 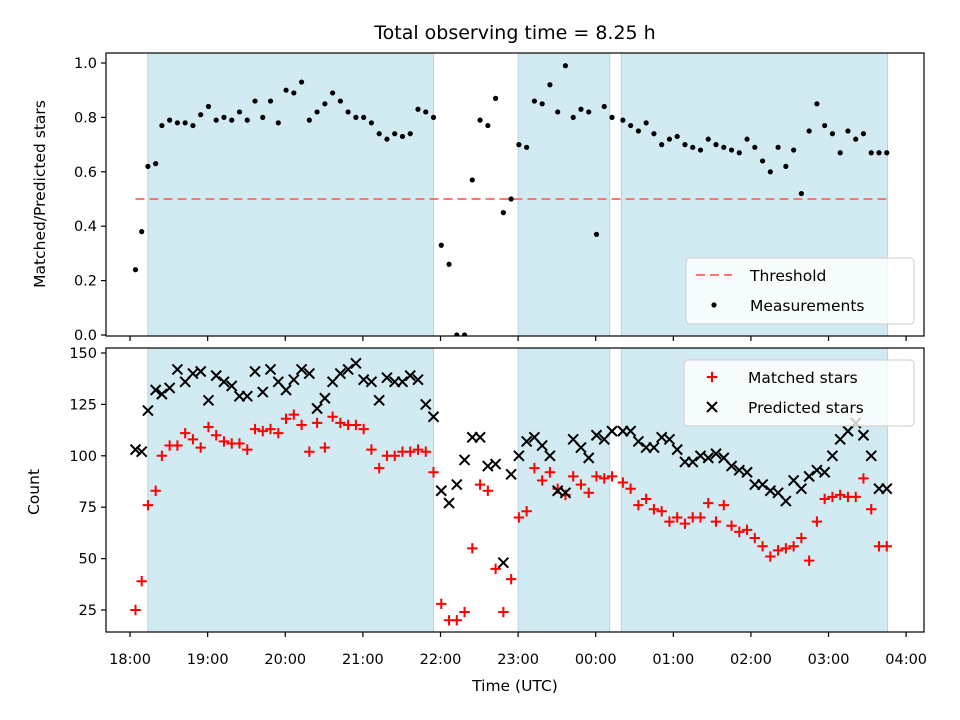 What do you see at coordinates (85, 64) in the screenshot?
I see `y-tick-label: 1.0` at bounding box center [85, 64].